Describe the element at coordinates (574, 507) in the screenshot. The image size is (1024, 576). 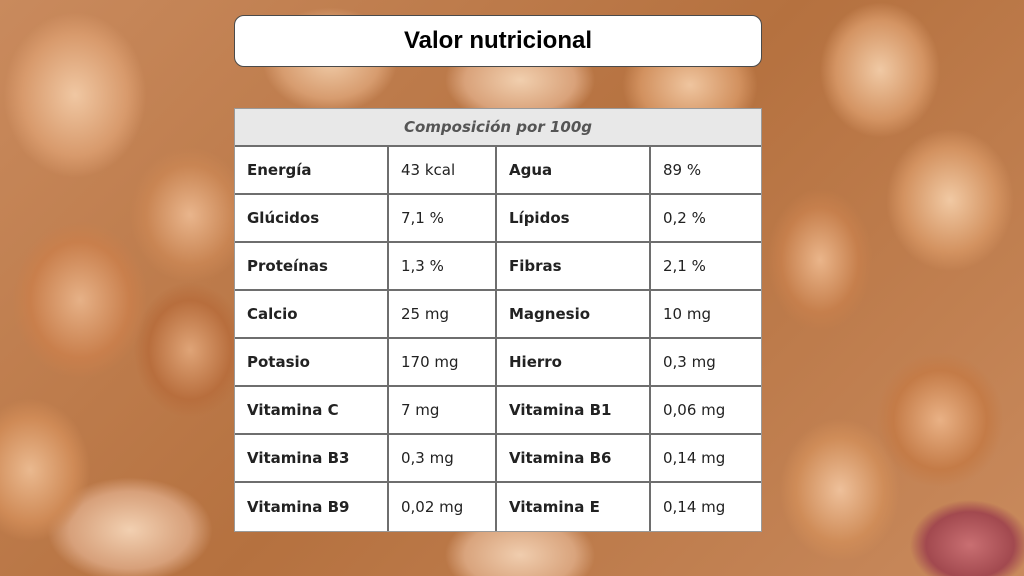
I see `nutrient-name: Vitamina E` at that location.